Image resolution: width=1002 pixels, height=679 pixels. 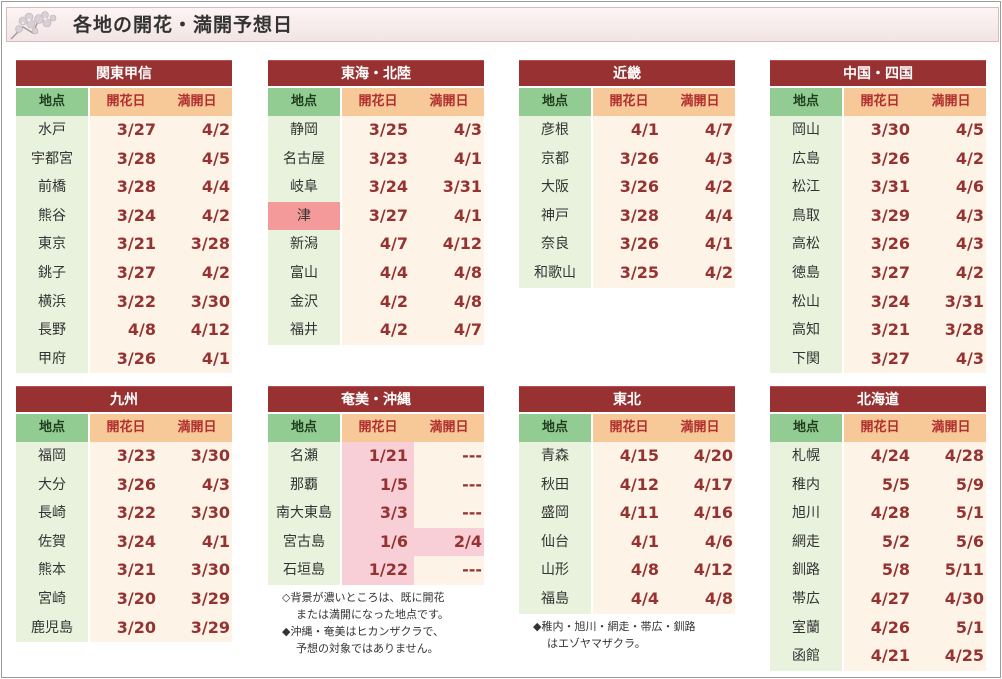 I want to click on table-row: 岡山 3/30 4/5, so click(x=878, y=130).